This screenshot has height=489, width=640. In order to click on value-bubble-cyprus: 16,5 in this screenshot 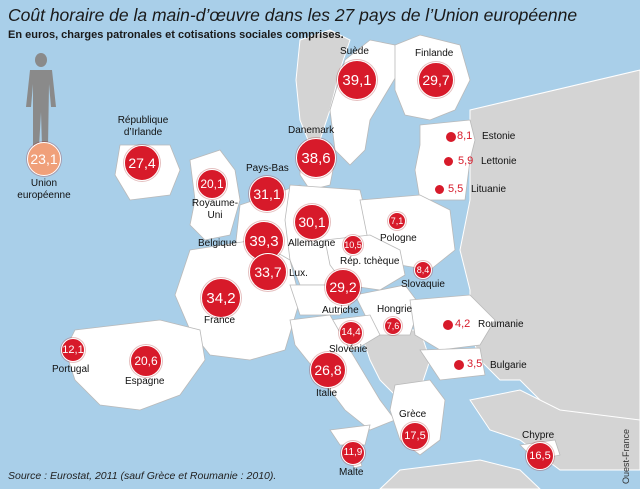, I will do `click(540, 456)`.